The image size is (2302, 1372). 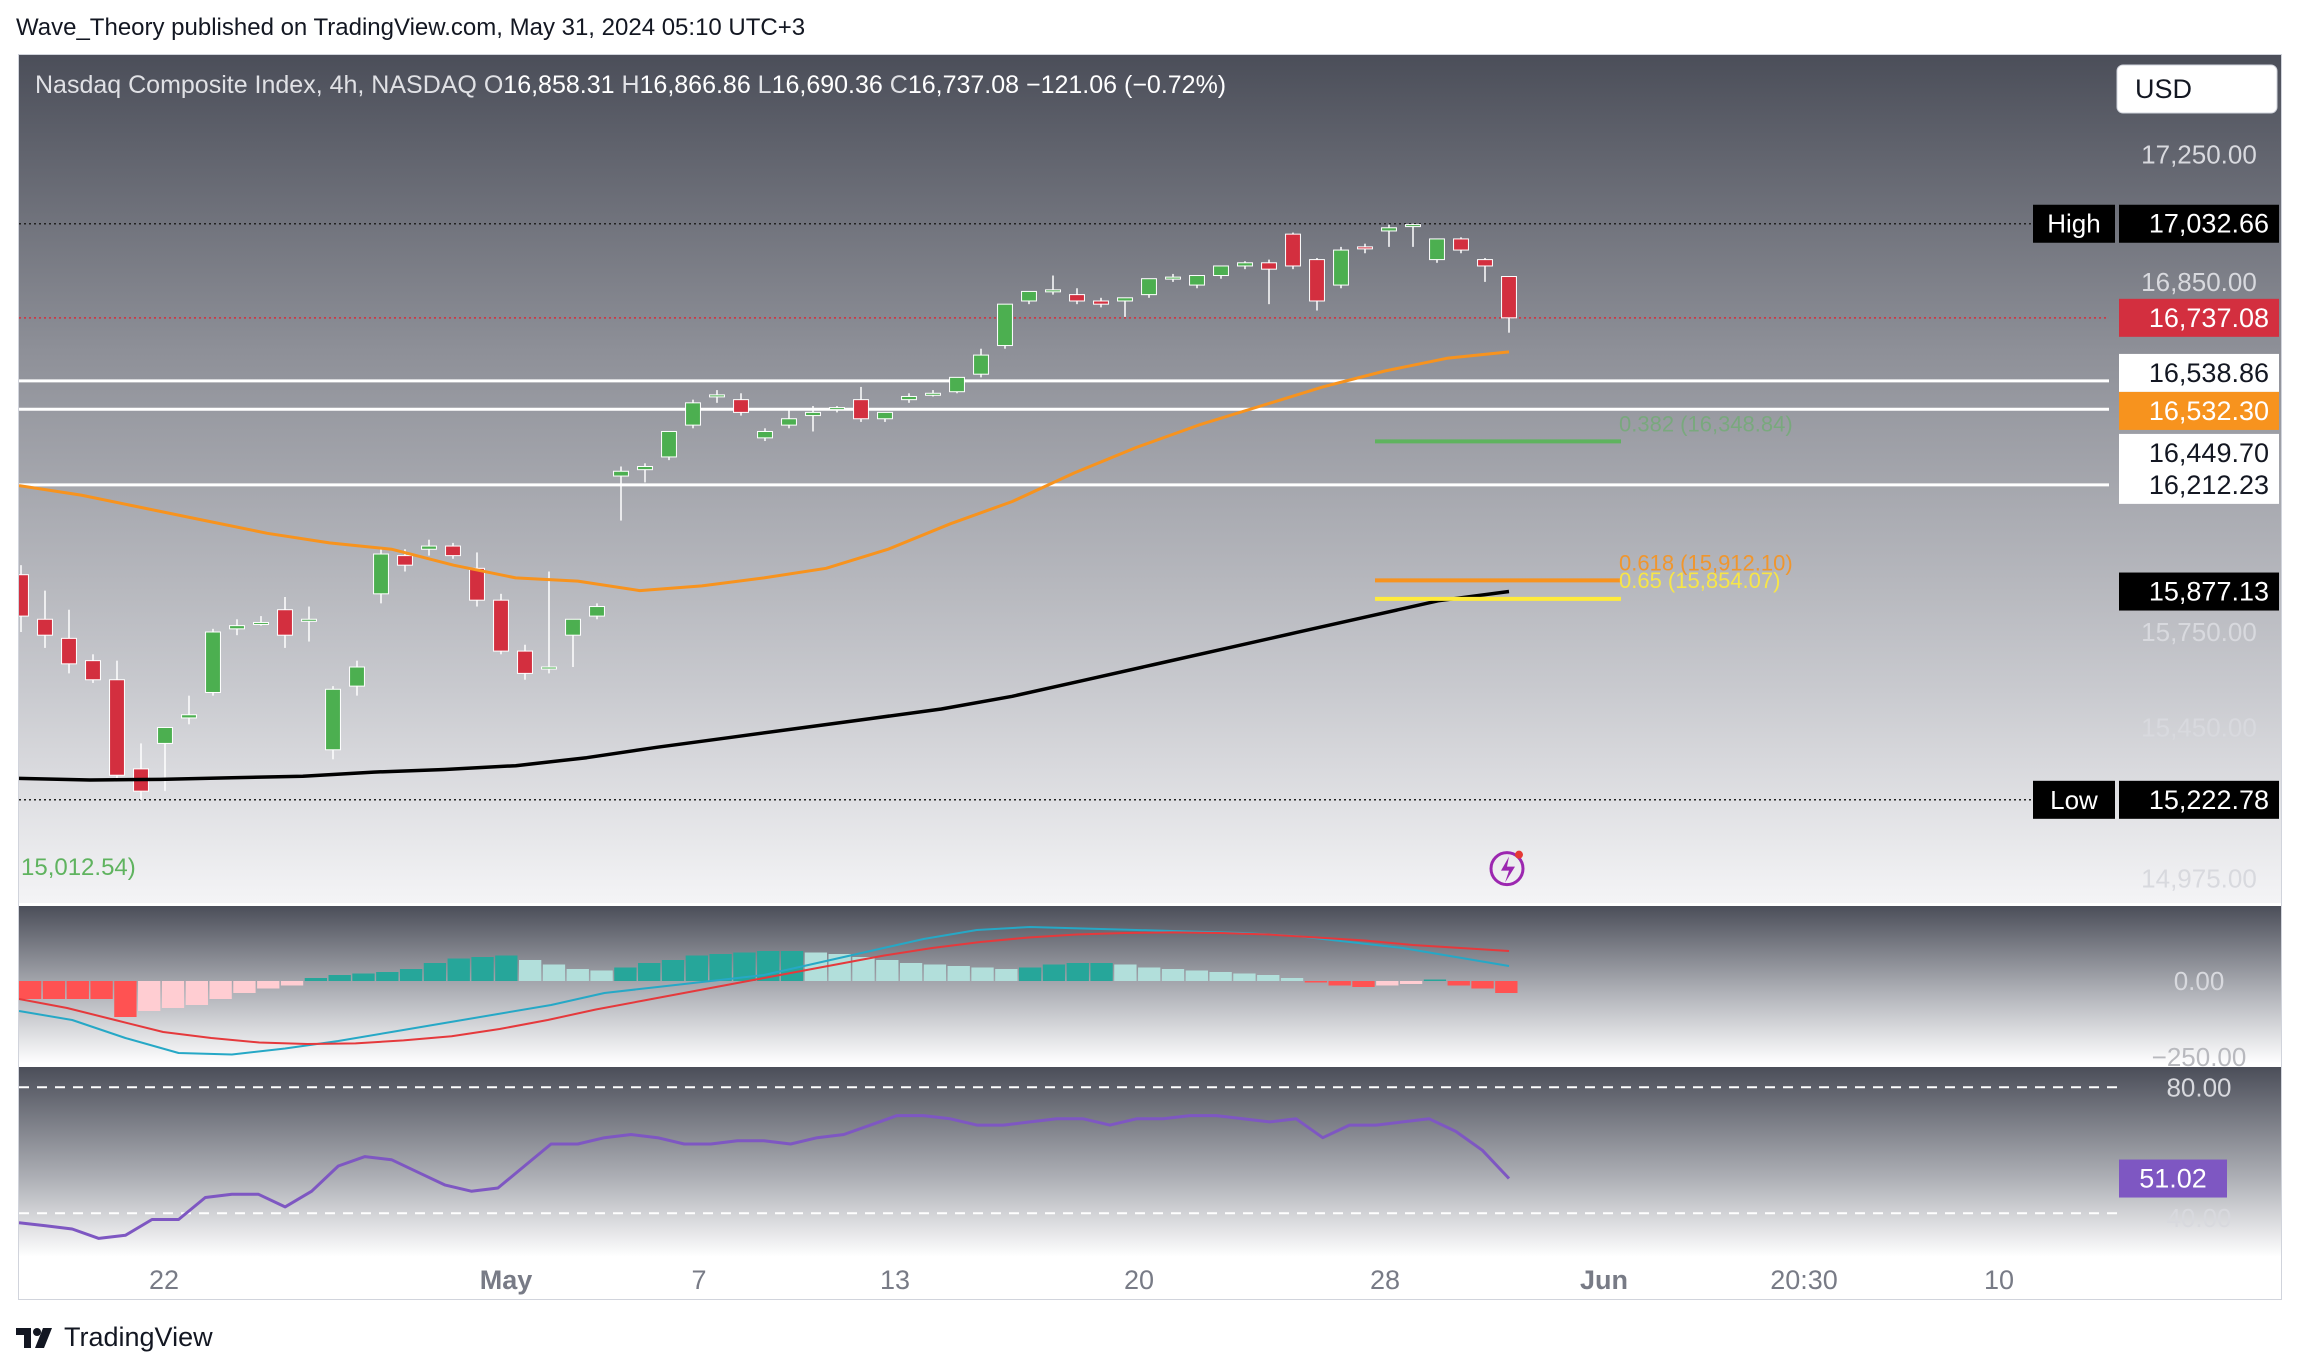 I want to click on level-price-label: 16,449.70, so click(x=2199, y=452).